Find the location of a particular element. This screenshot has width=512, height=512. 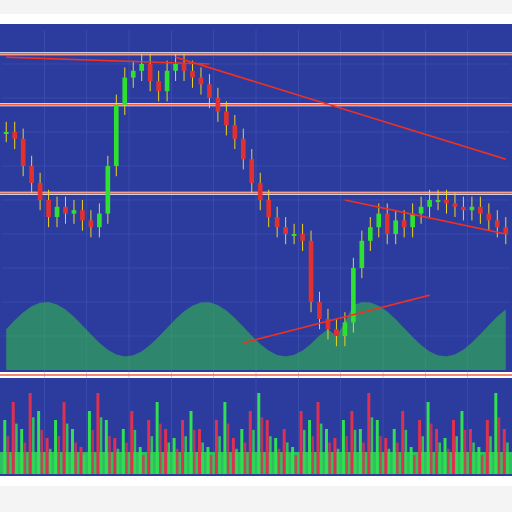

lower-glow-area is located at coordinates (256, 336).